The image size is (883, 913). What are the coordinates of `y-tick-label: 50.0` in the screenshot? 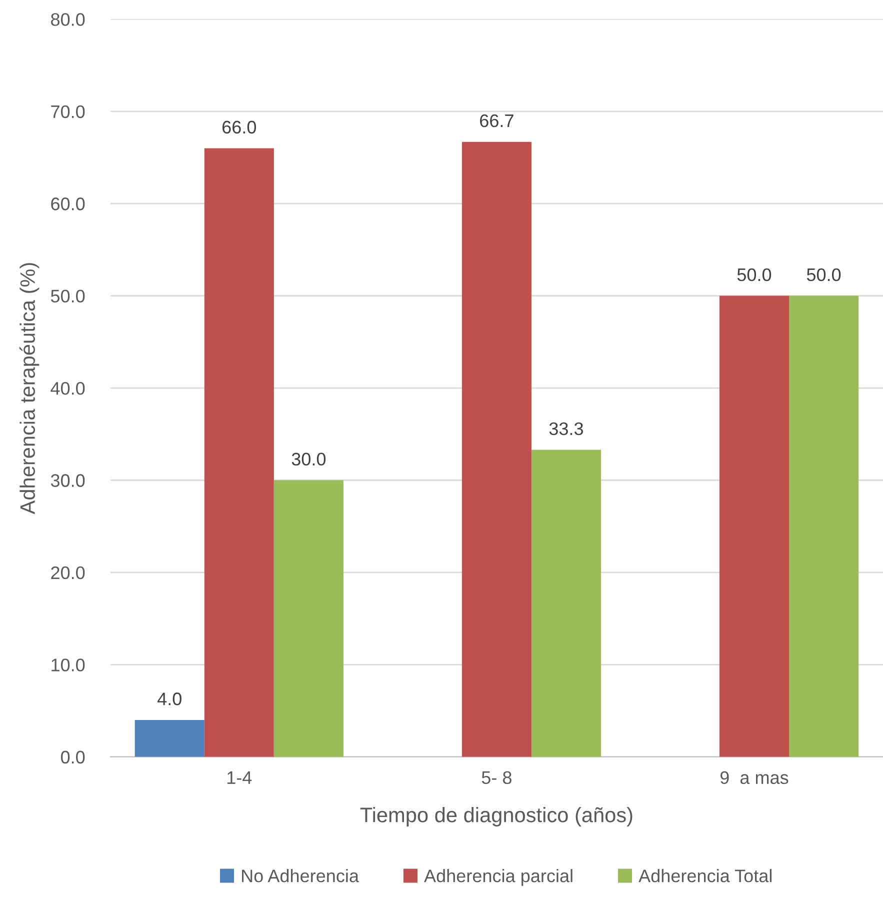 It's located at (67, 296).